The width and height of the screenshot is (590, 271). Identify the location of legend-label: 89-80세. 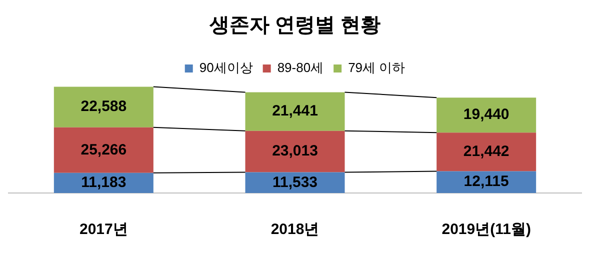
(300, 68).